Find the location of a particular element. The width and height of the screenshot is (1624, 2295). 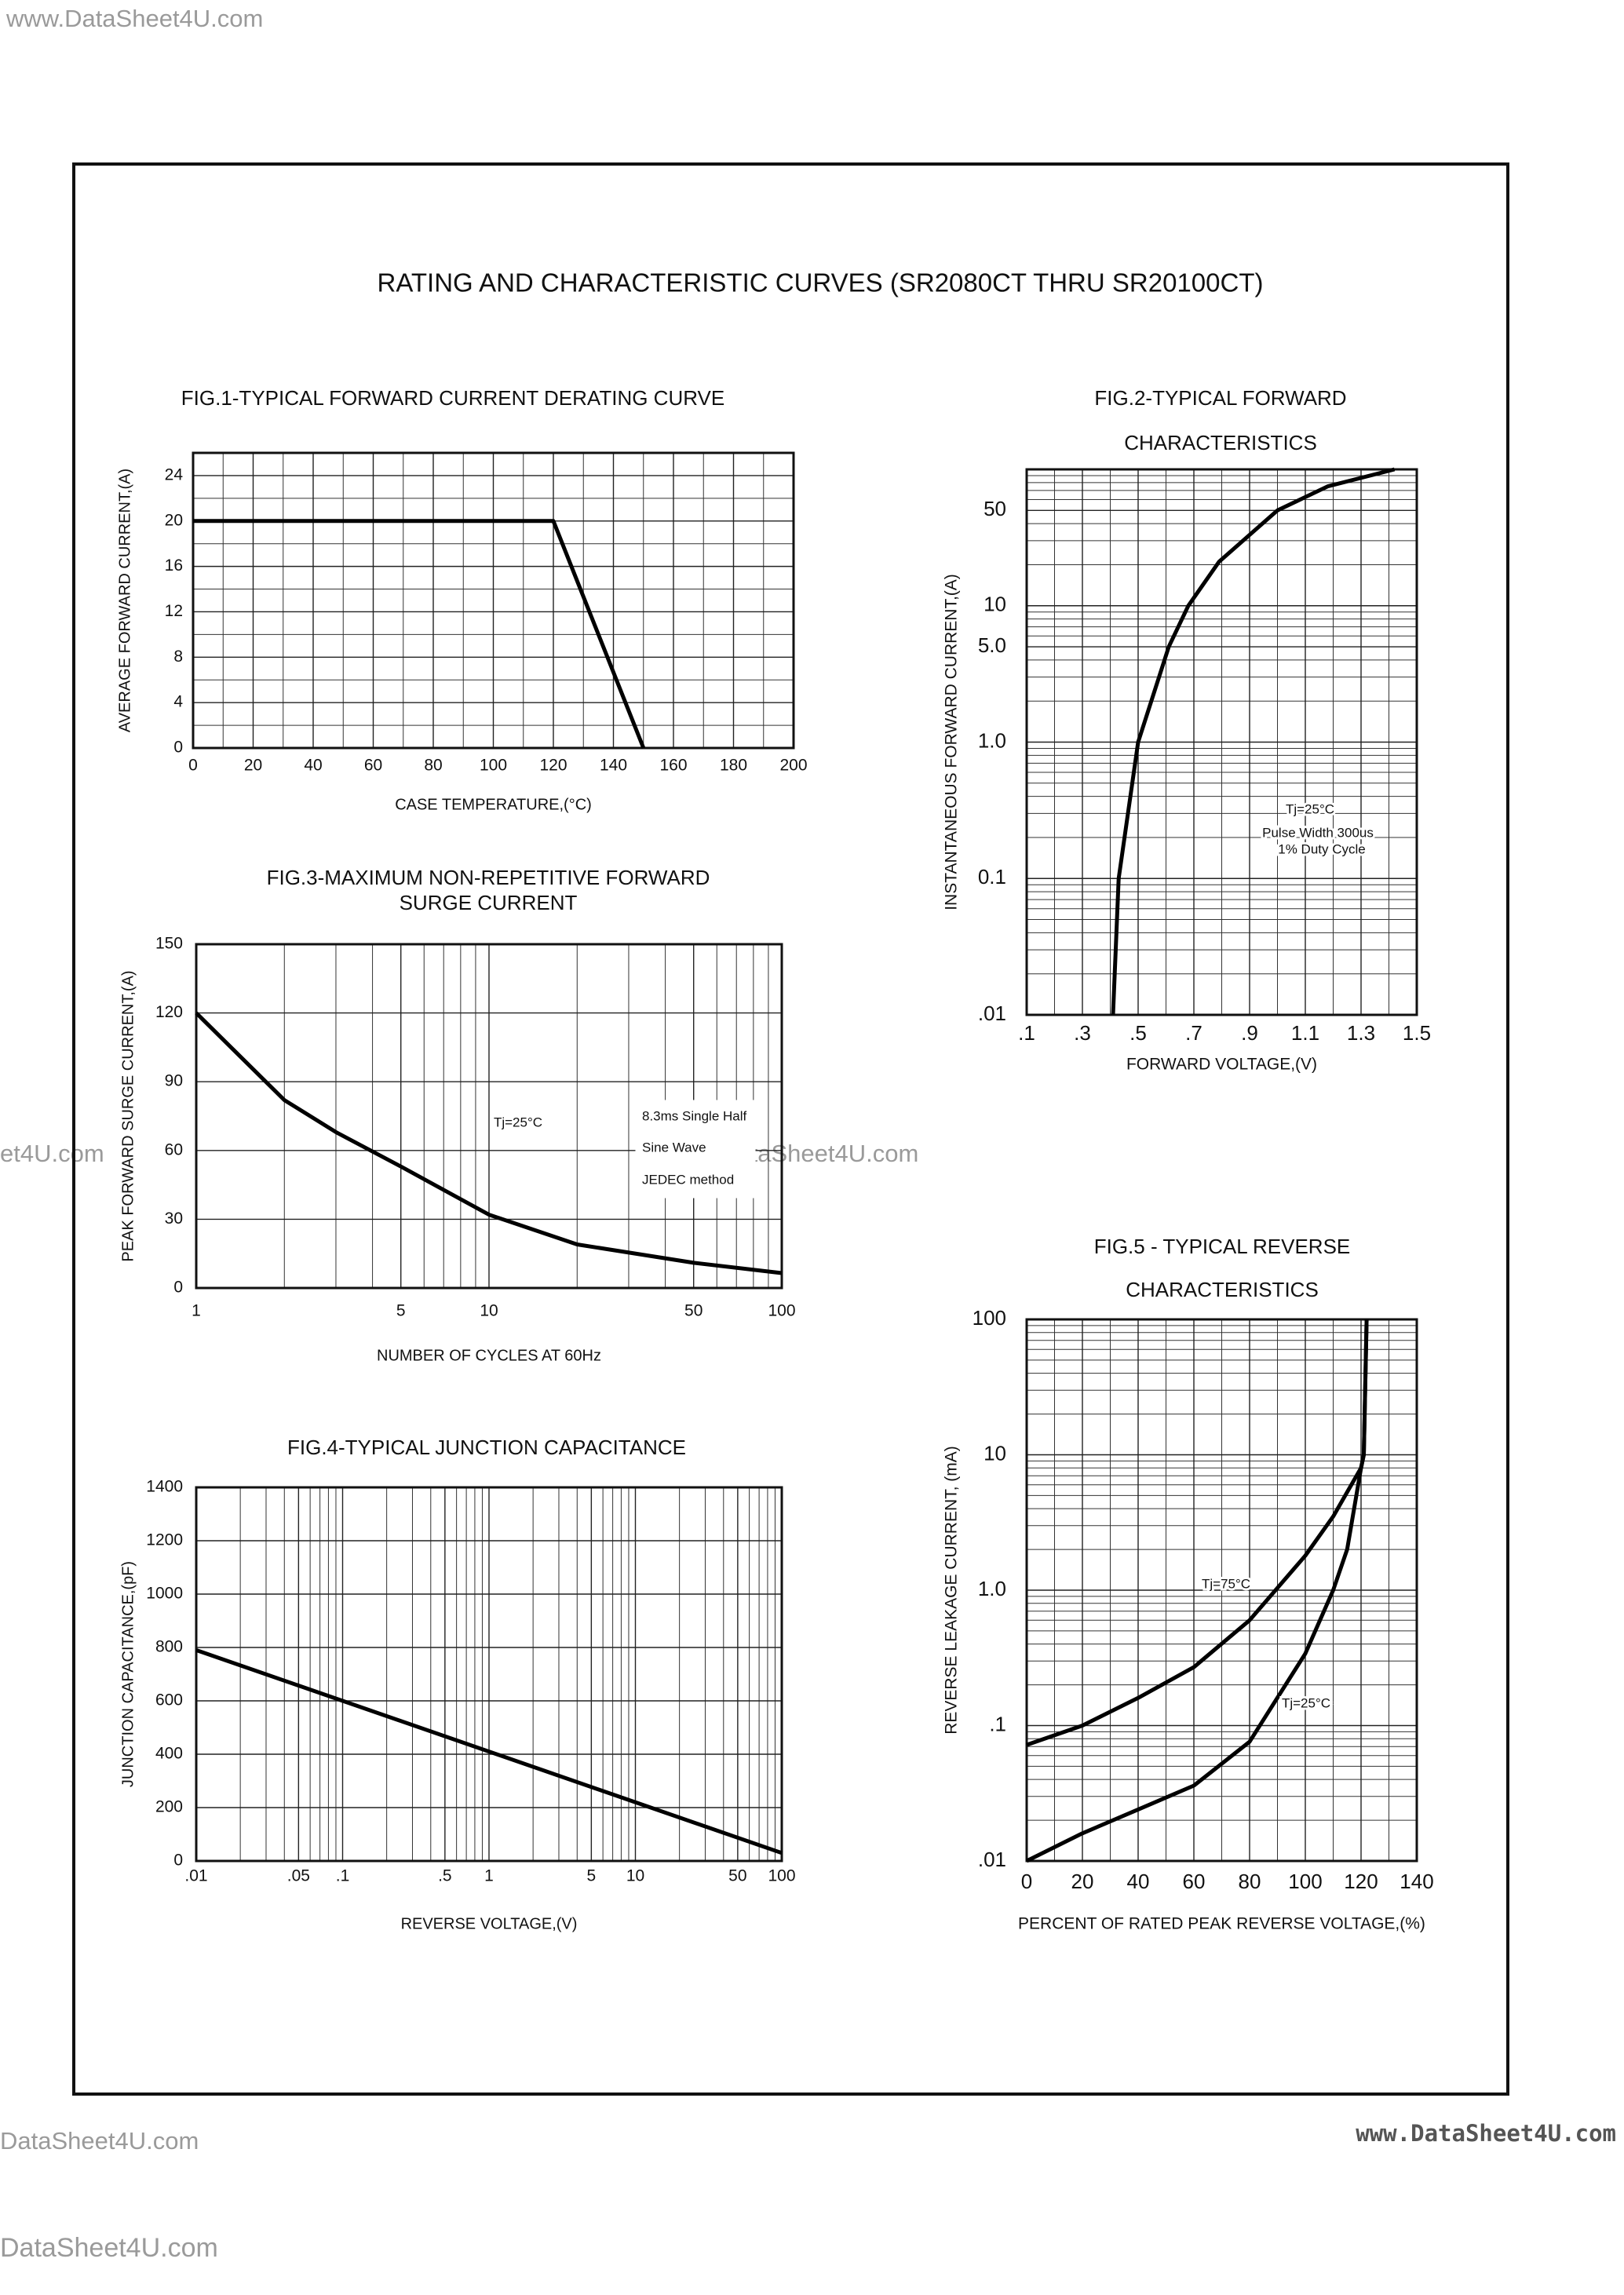

y-tick-label: 16 is located at coordinates (174, 565).